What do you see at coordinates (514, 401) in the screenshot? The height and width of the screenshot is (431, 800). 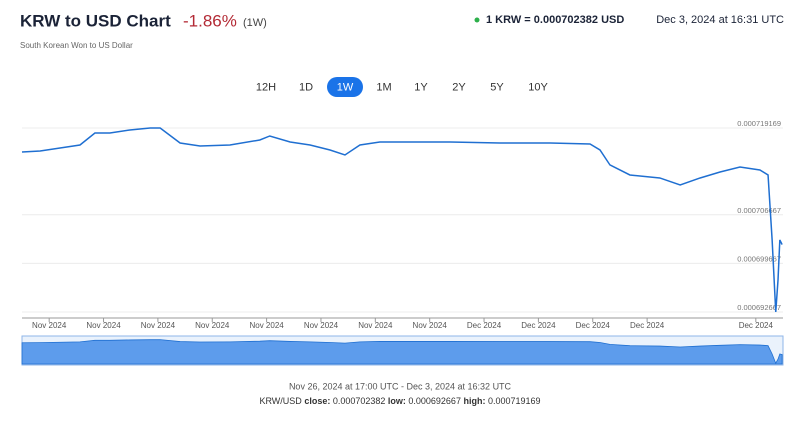 I see `stat-value: 0.000719169` at bounding box center [514, 401].